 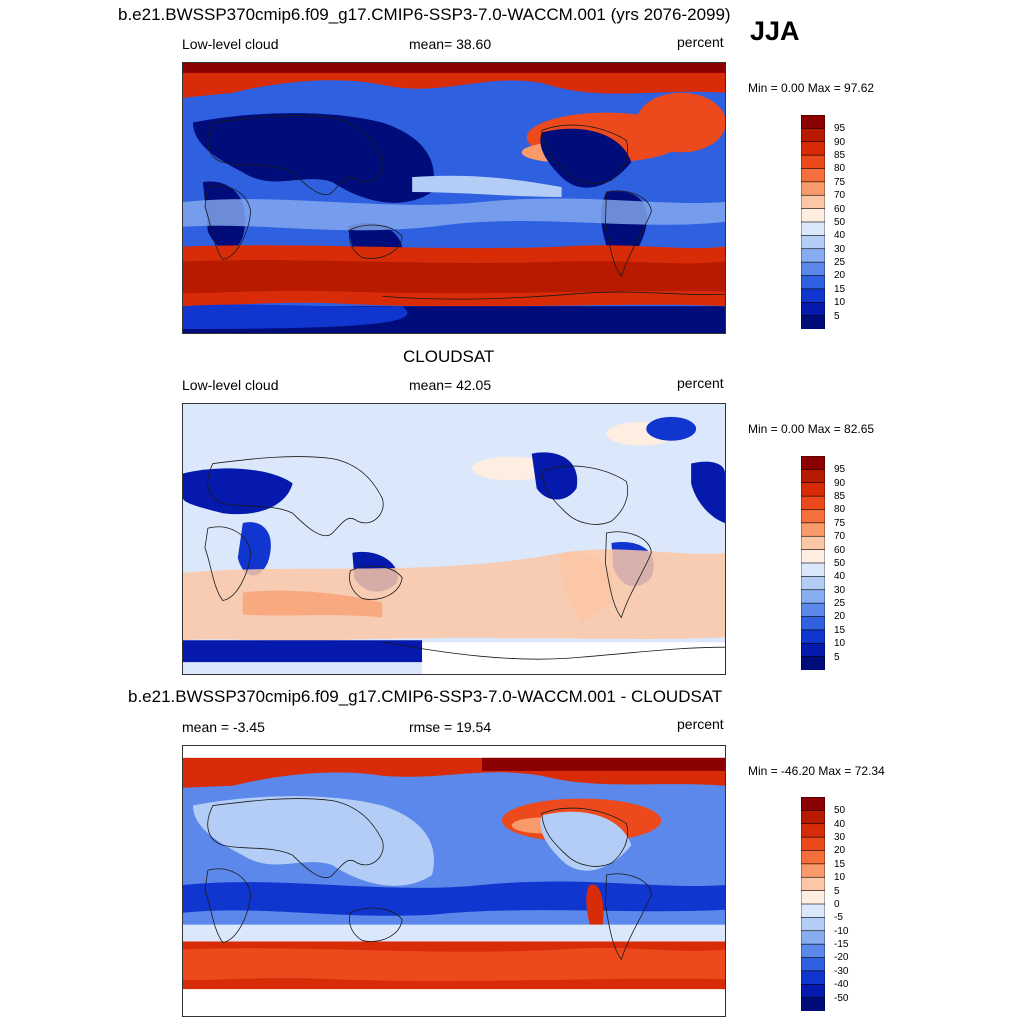 I want to click on panel-2-colorbar-tick: 95, so click(x=840, y=470).